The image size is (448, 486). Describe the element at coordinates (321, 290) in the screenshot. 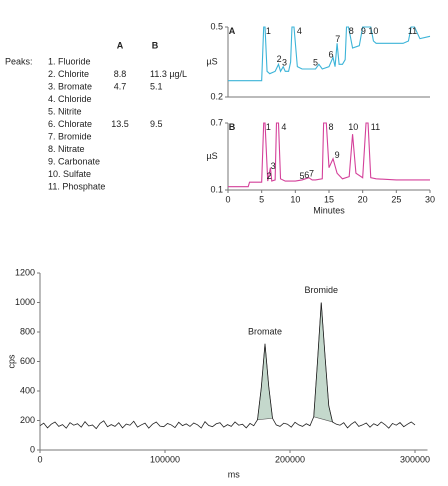

I see `peak-annotation: Bromide` at that location.